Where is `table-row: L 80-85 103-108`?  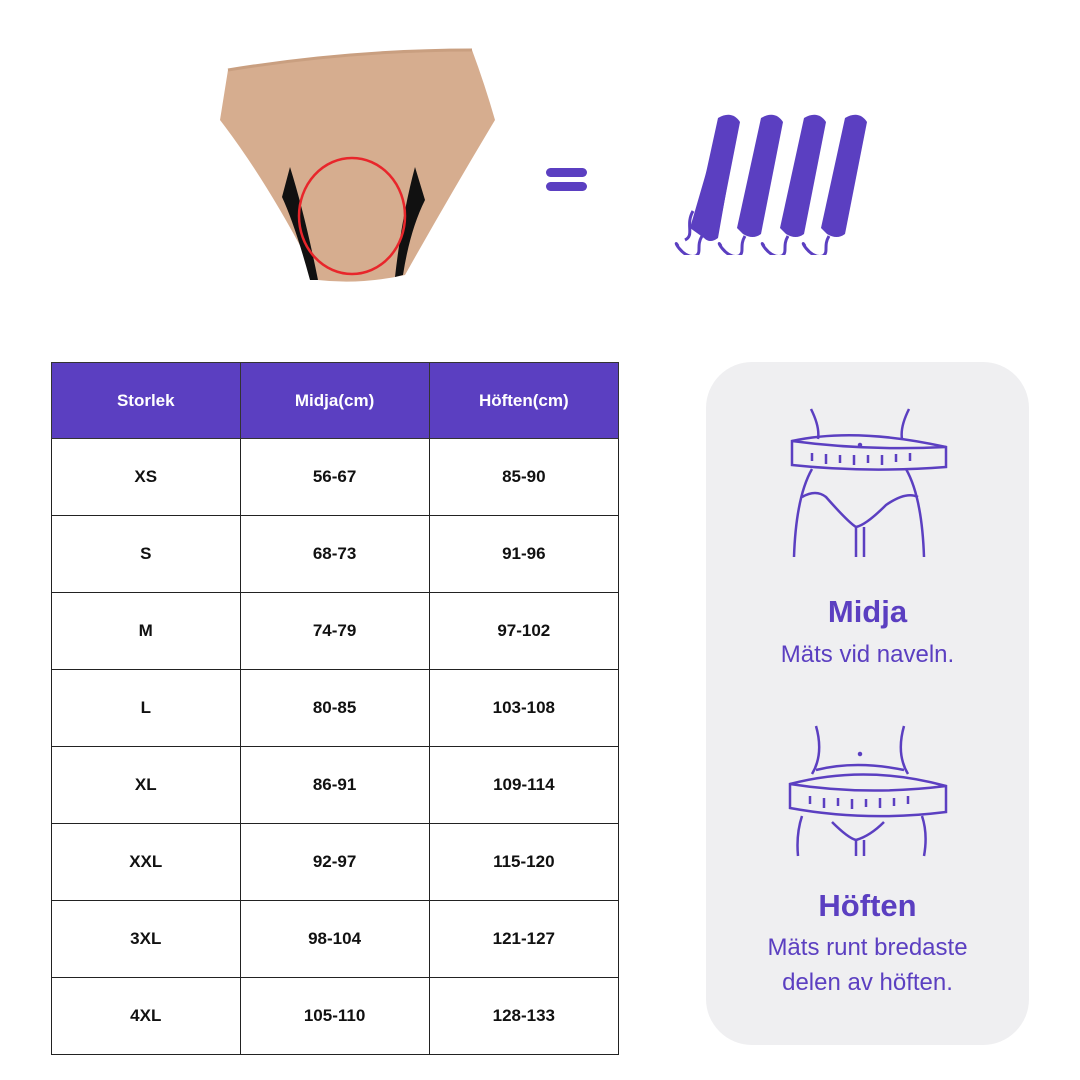
table-row: L 80-85 103-108 is located at coordinates (335, 708).